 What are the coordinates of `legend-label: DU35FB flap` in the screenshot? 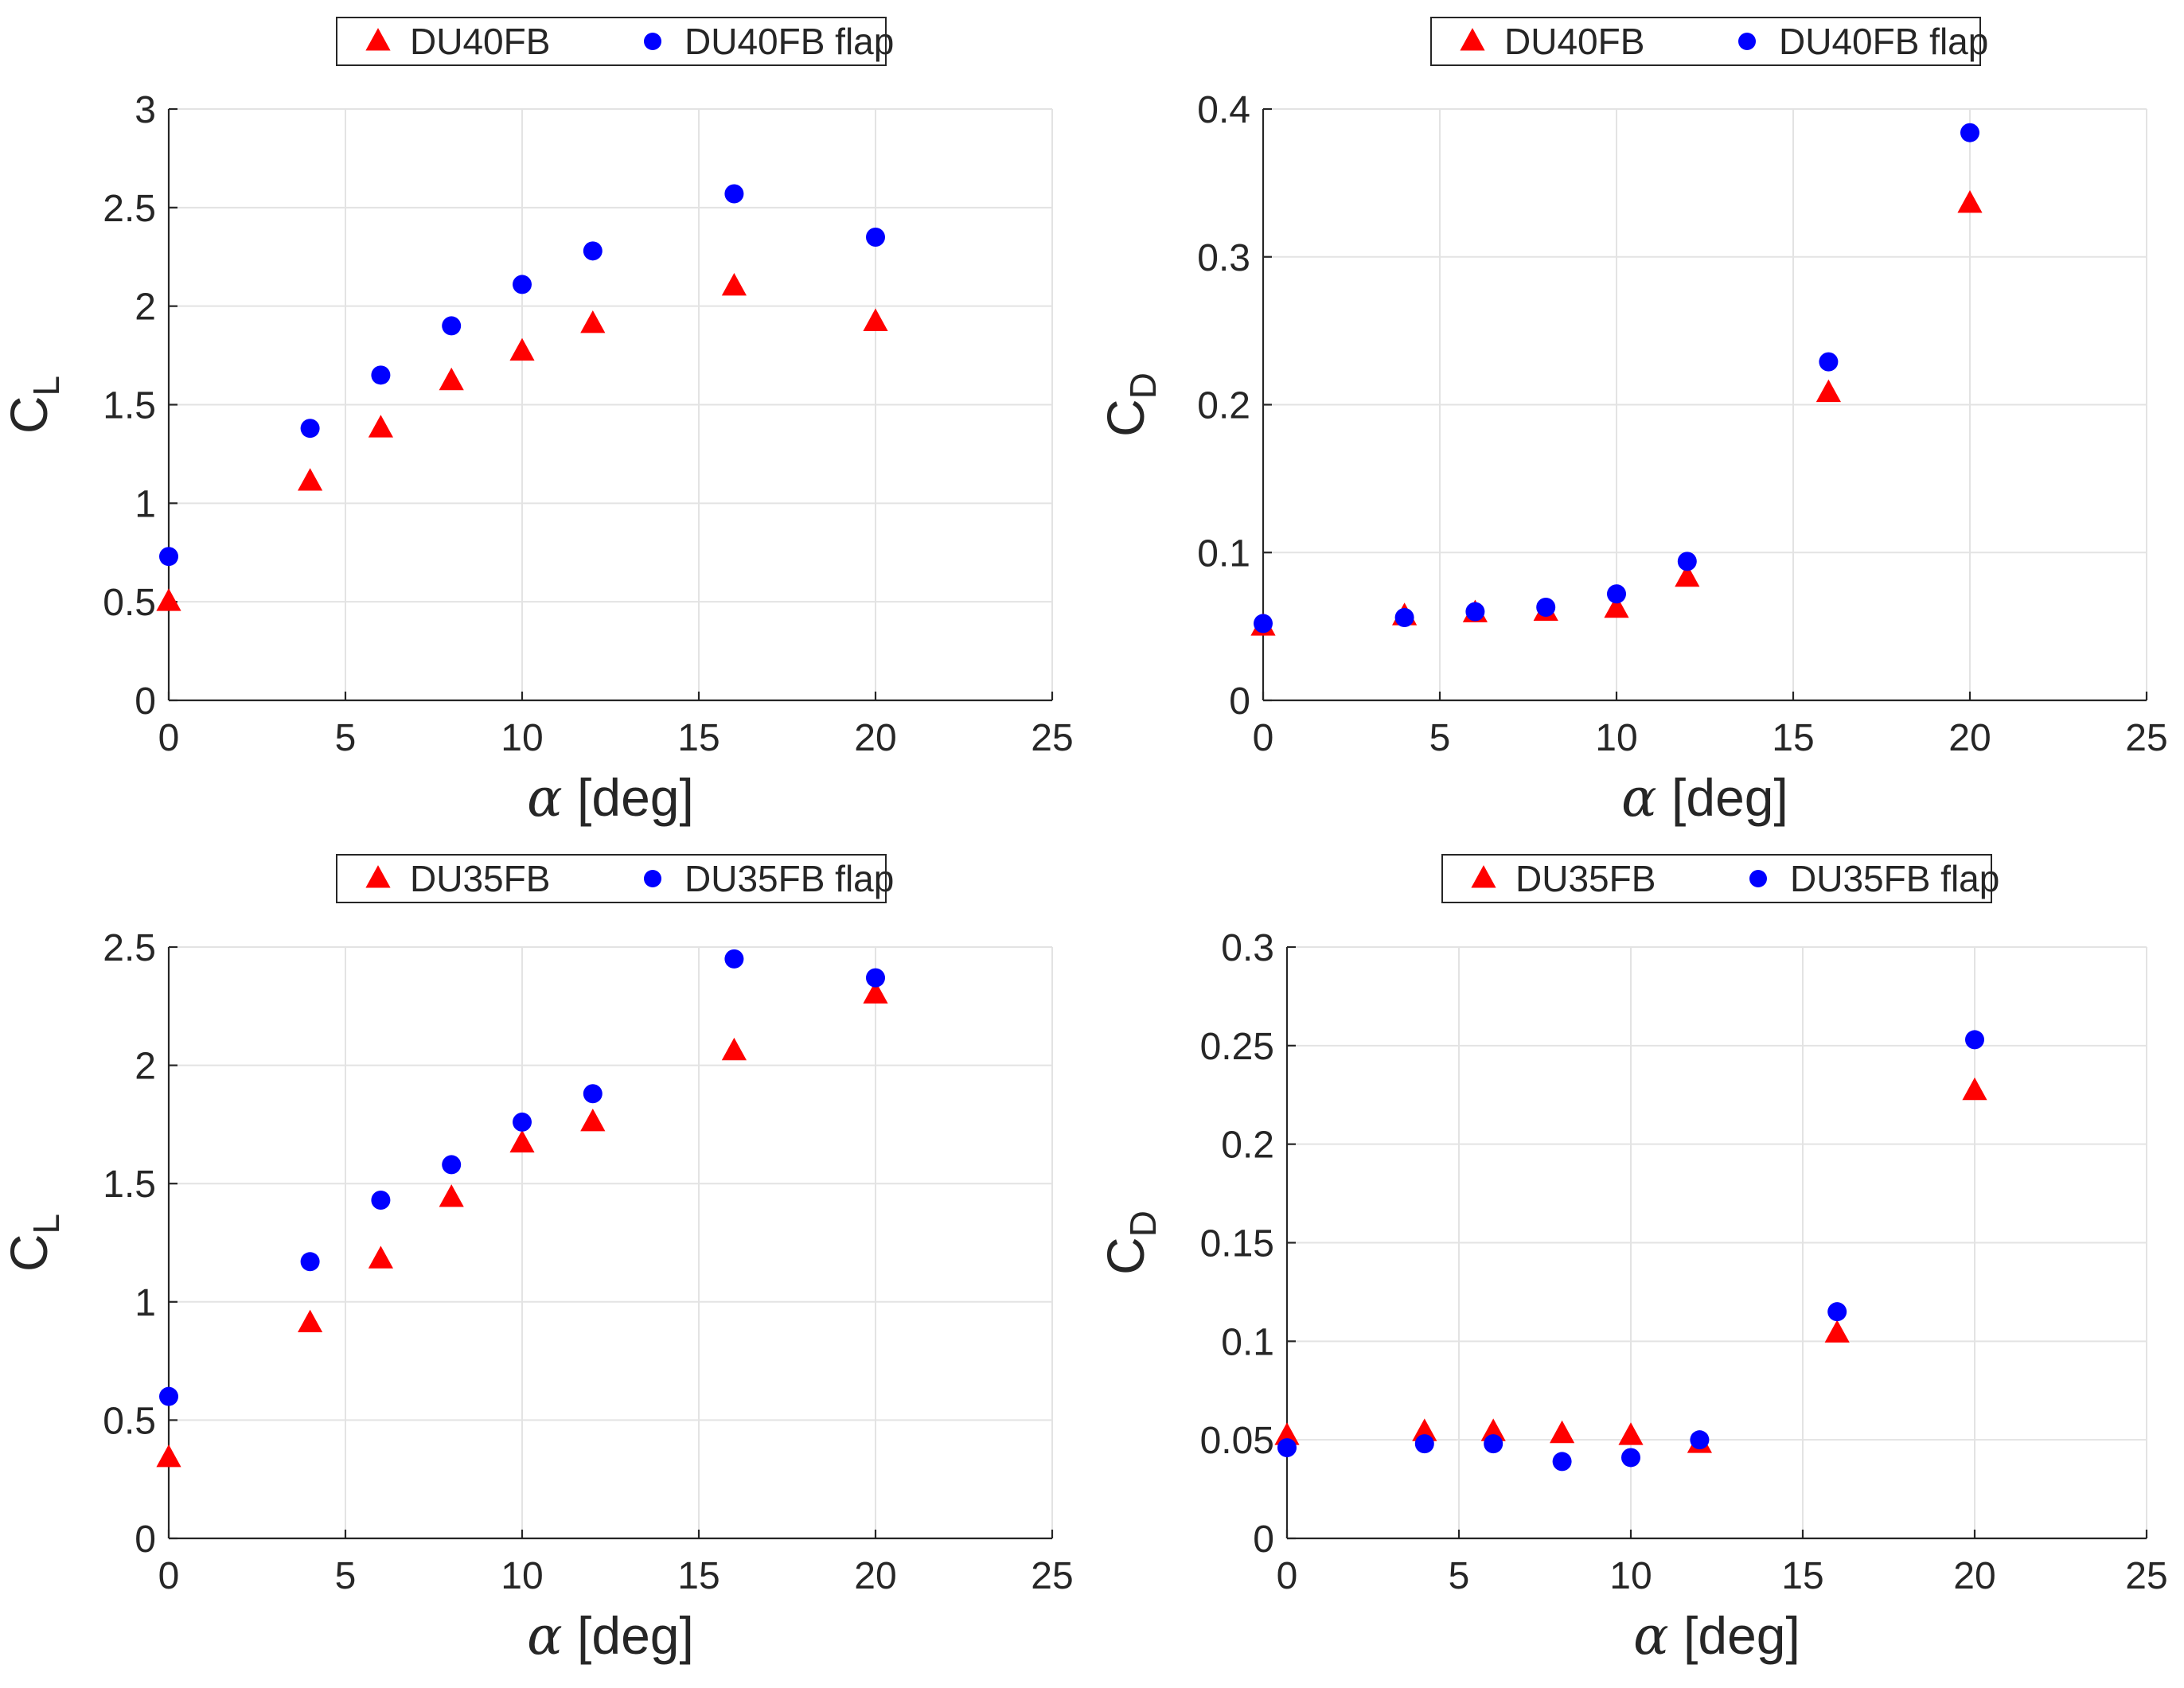 It's located at (1895, 878).